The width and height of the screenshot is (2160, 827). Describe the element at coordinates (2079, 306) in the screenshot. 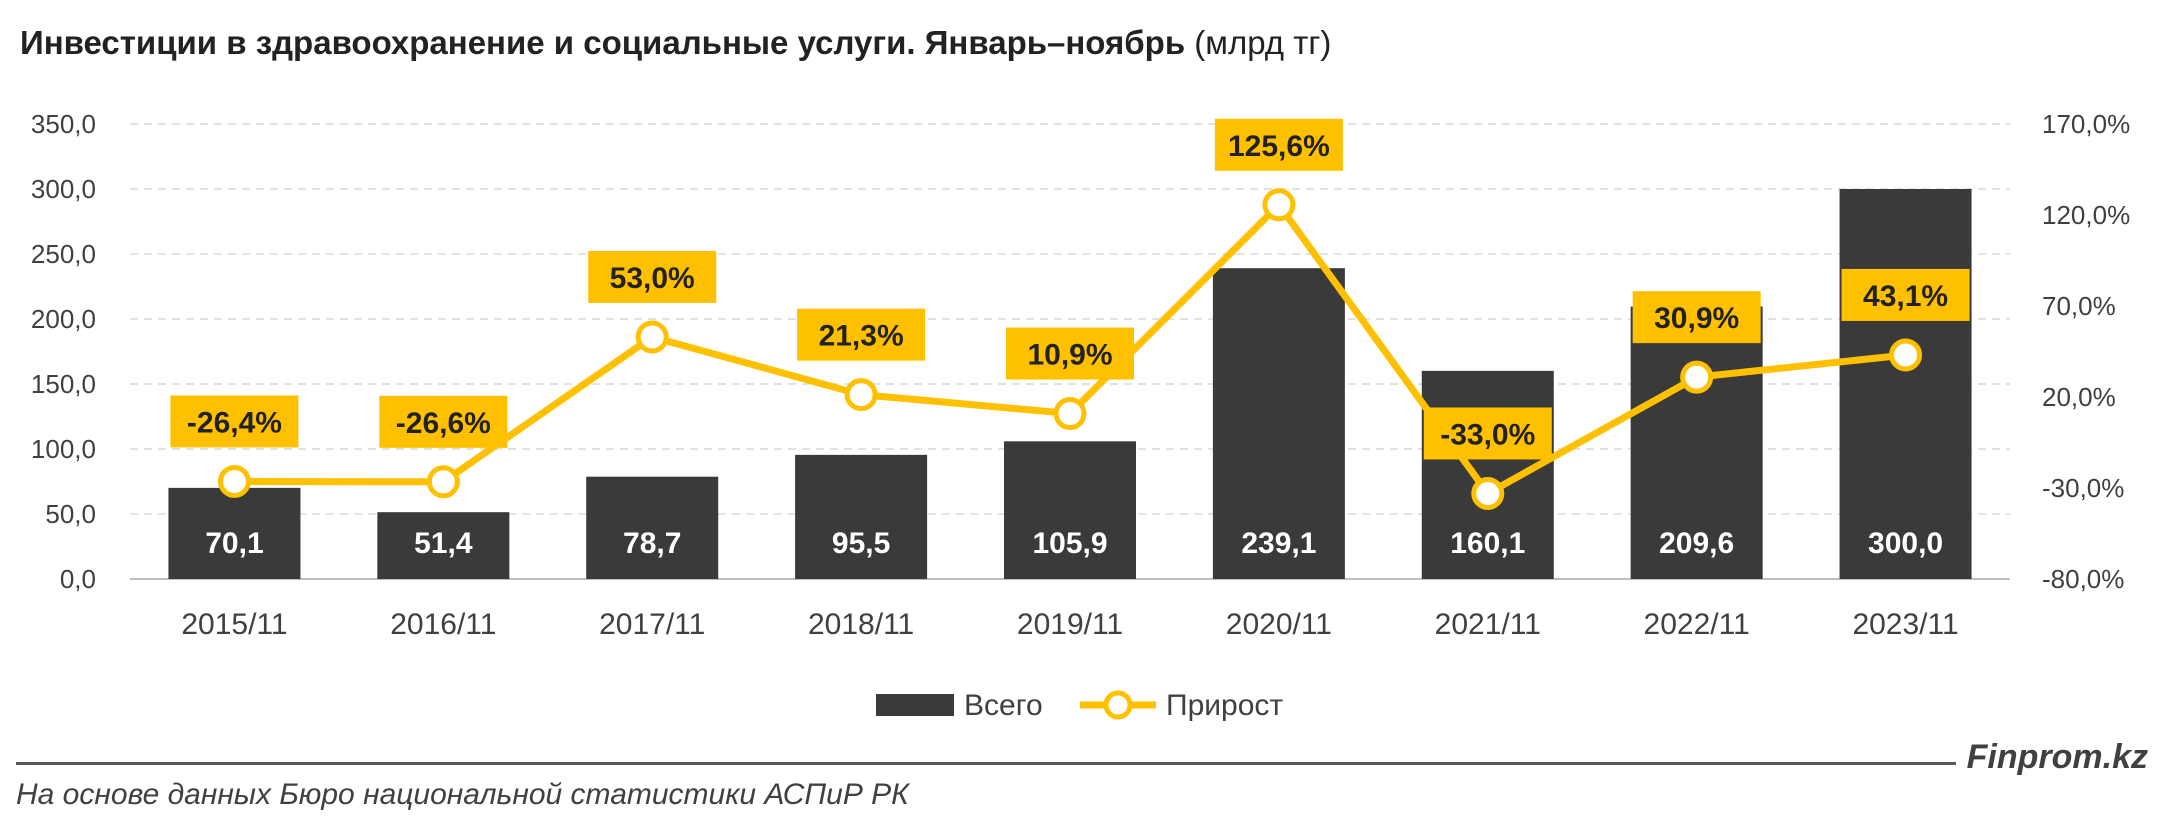

I see `right-axis-tick-label: 70,0%` at that location.